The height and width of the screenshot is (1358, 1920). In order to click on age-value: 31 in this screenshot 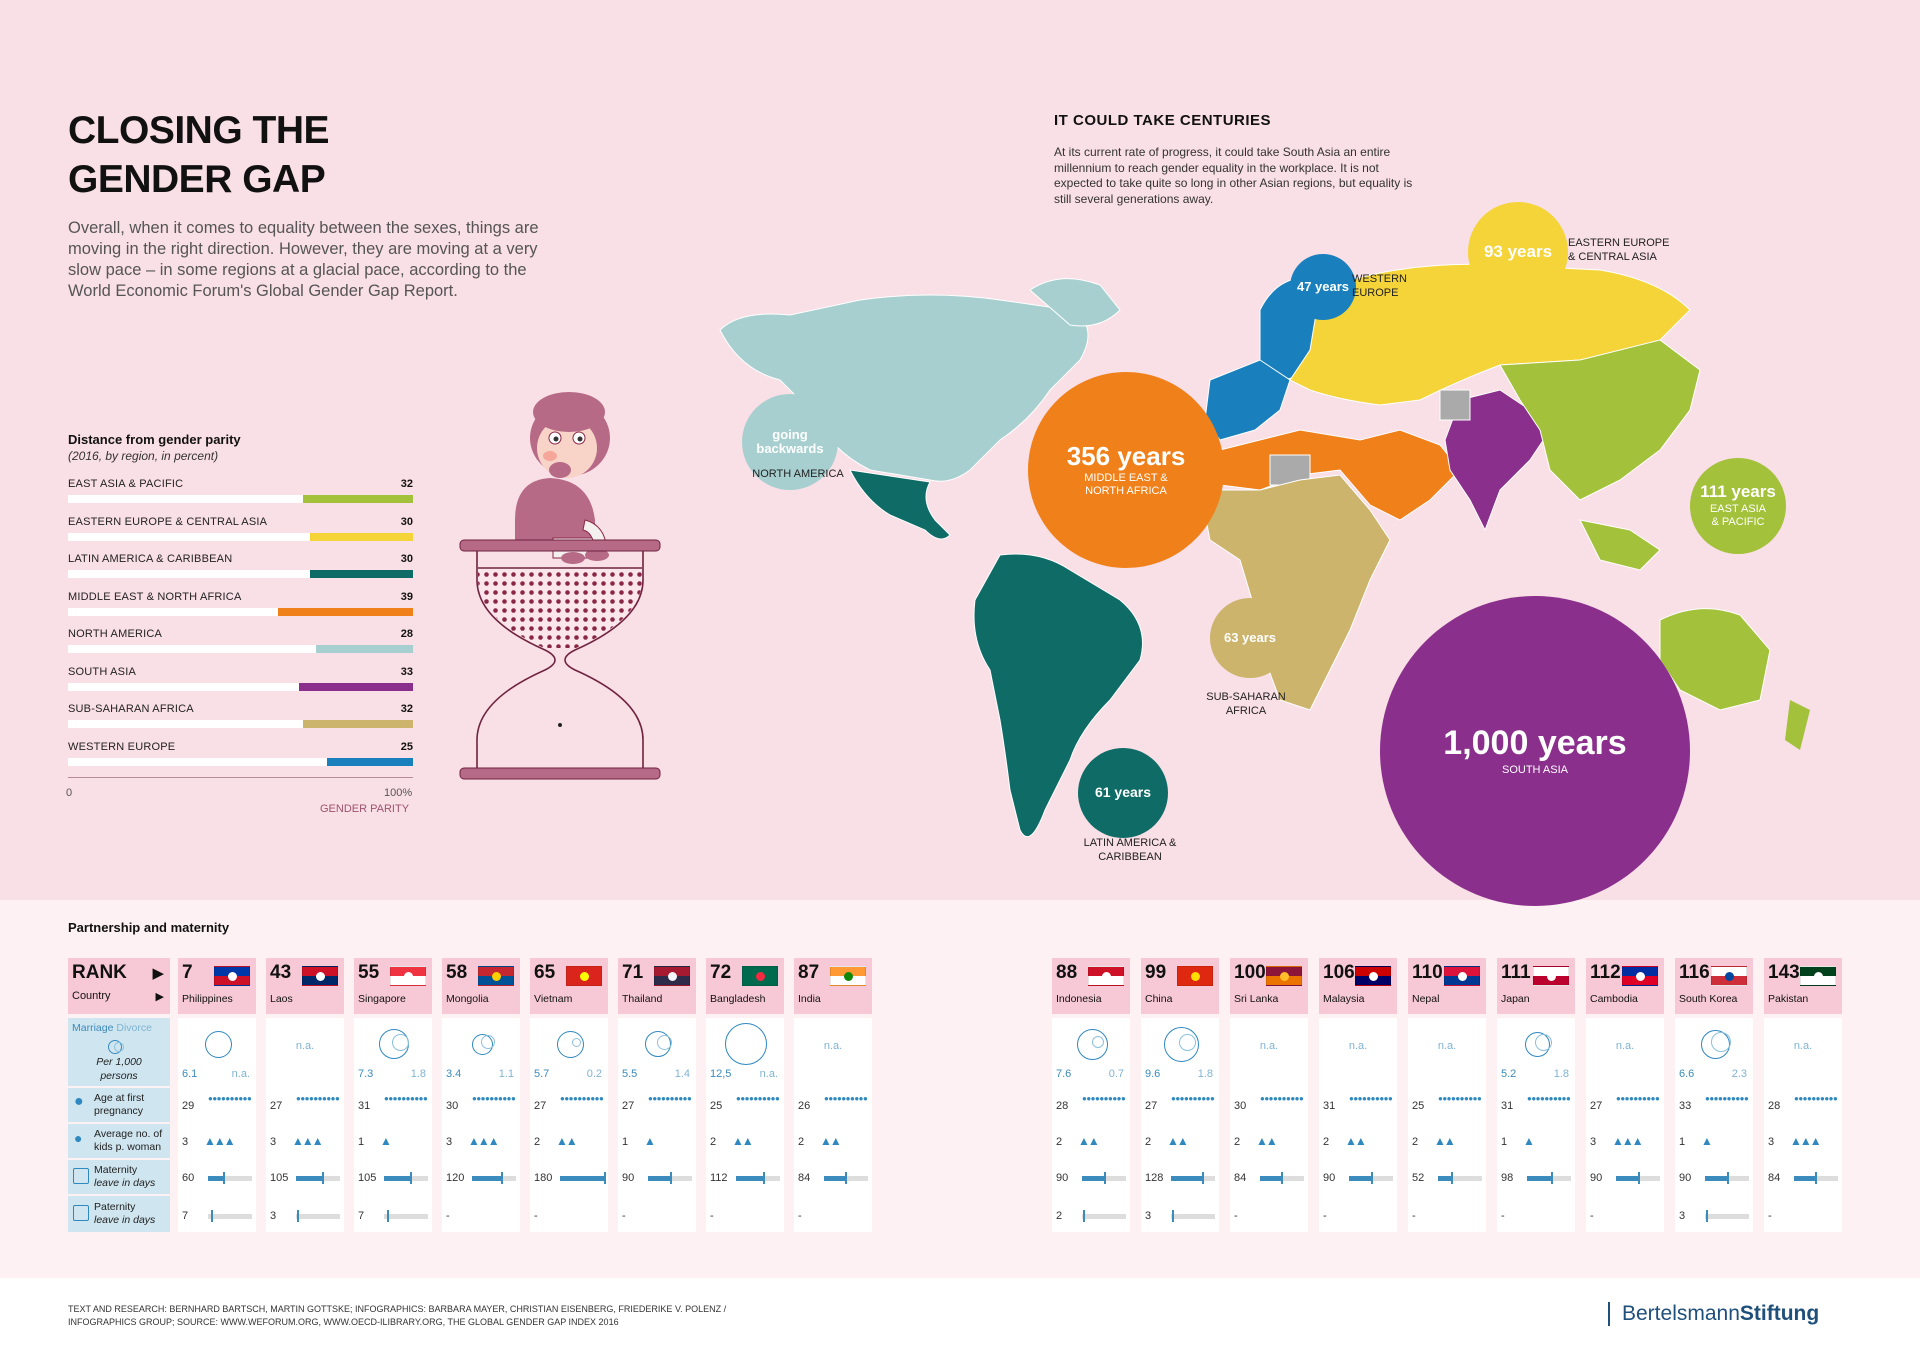, I will do `click(1507, 1106)`.